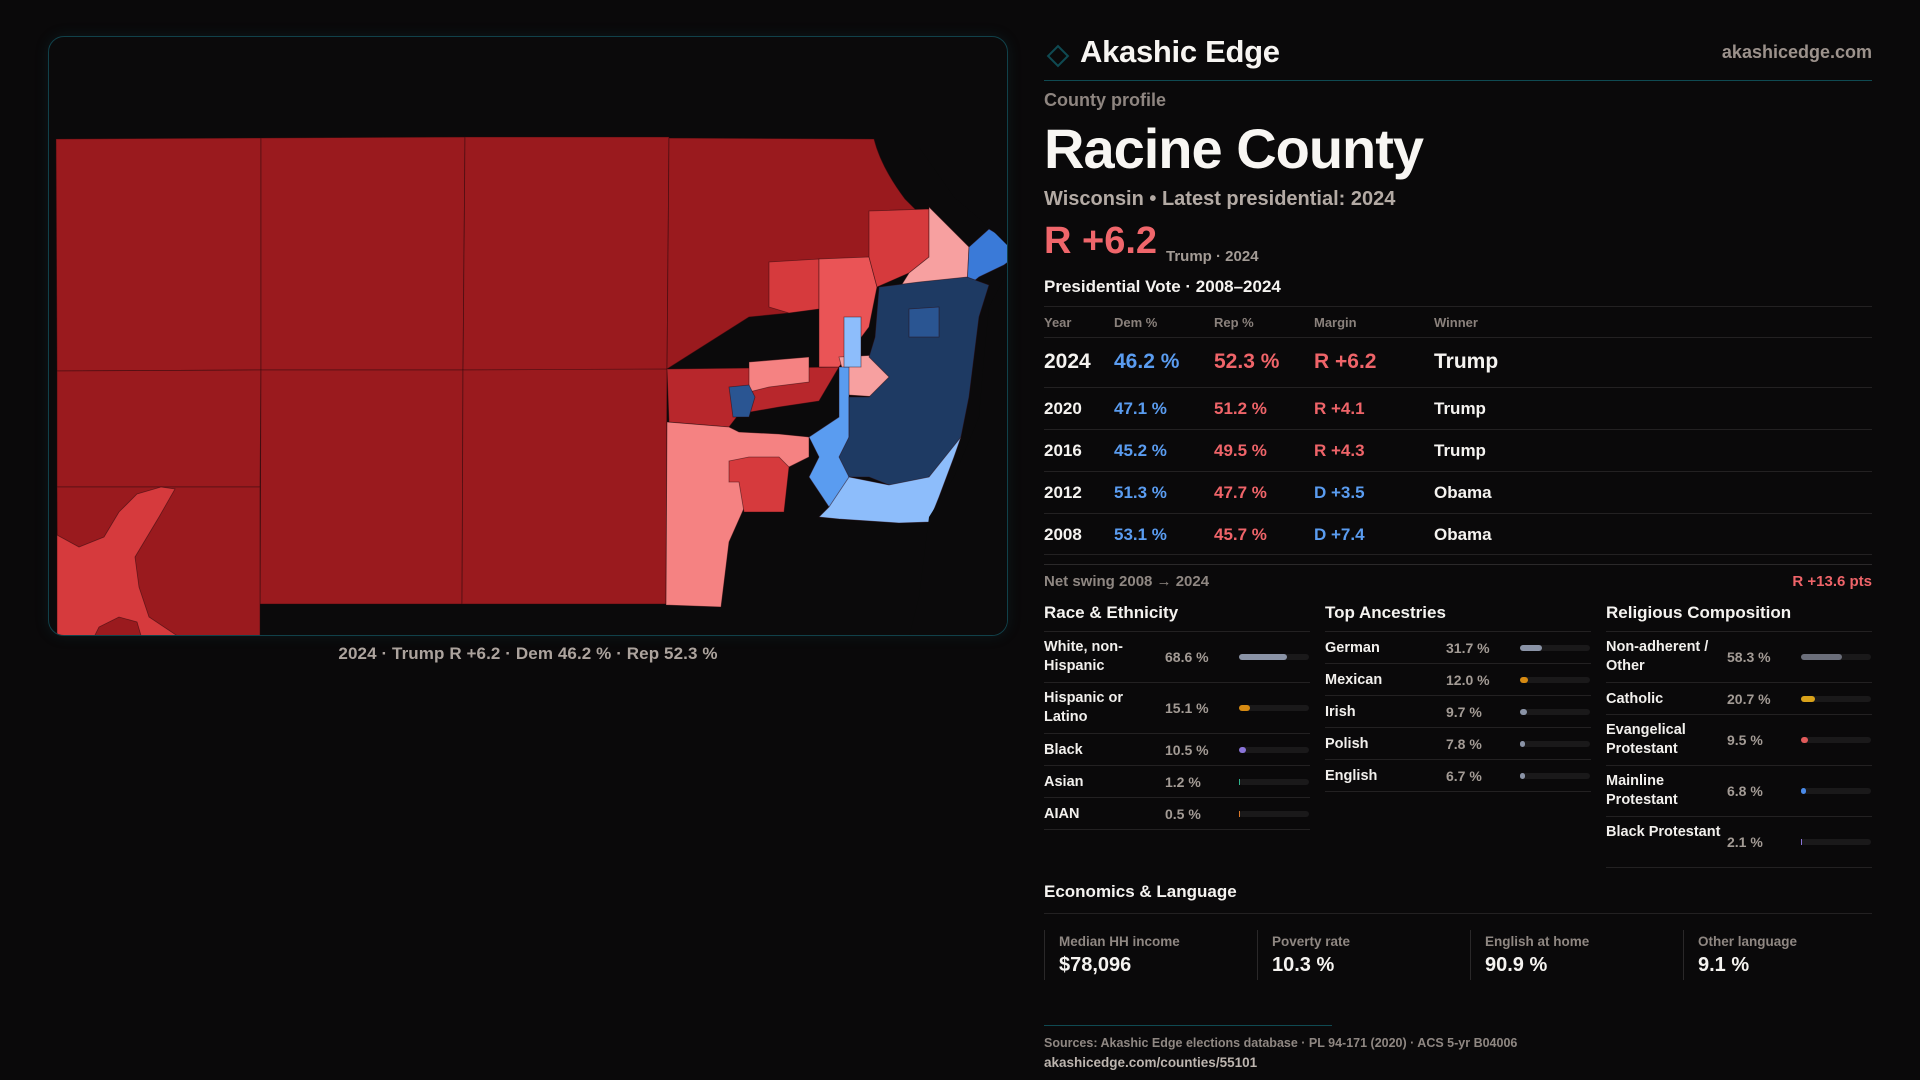  What do you see at coordinates (1340, 712) in the screenshot?
I see `item-label: Irish` at bounding box center [1340, 712].